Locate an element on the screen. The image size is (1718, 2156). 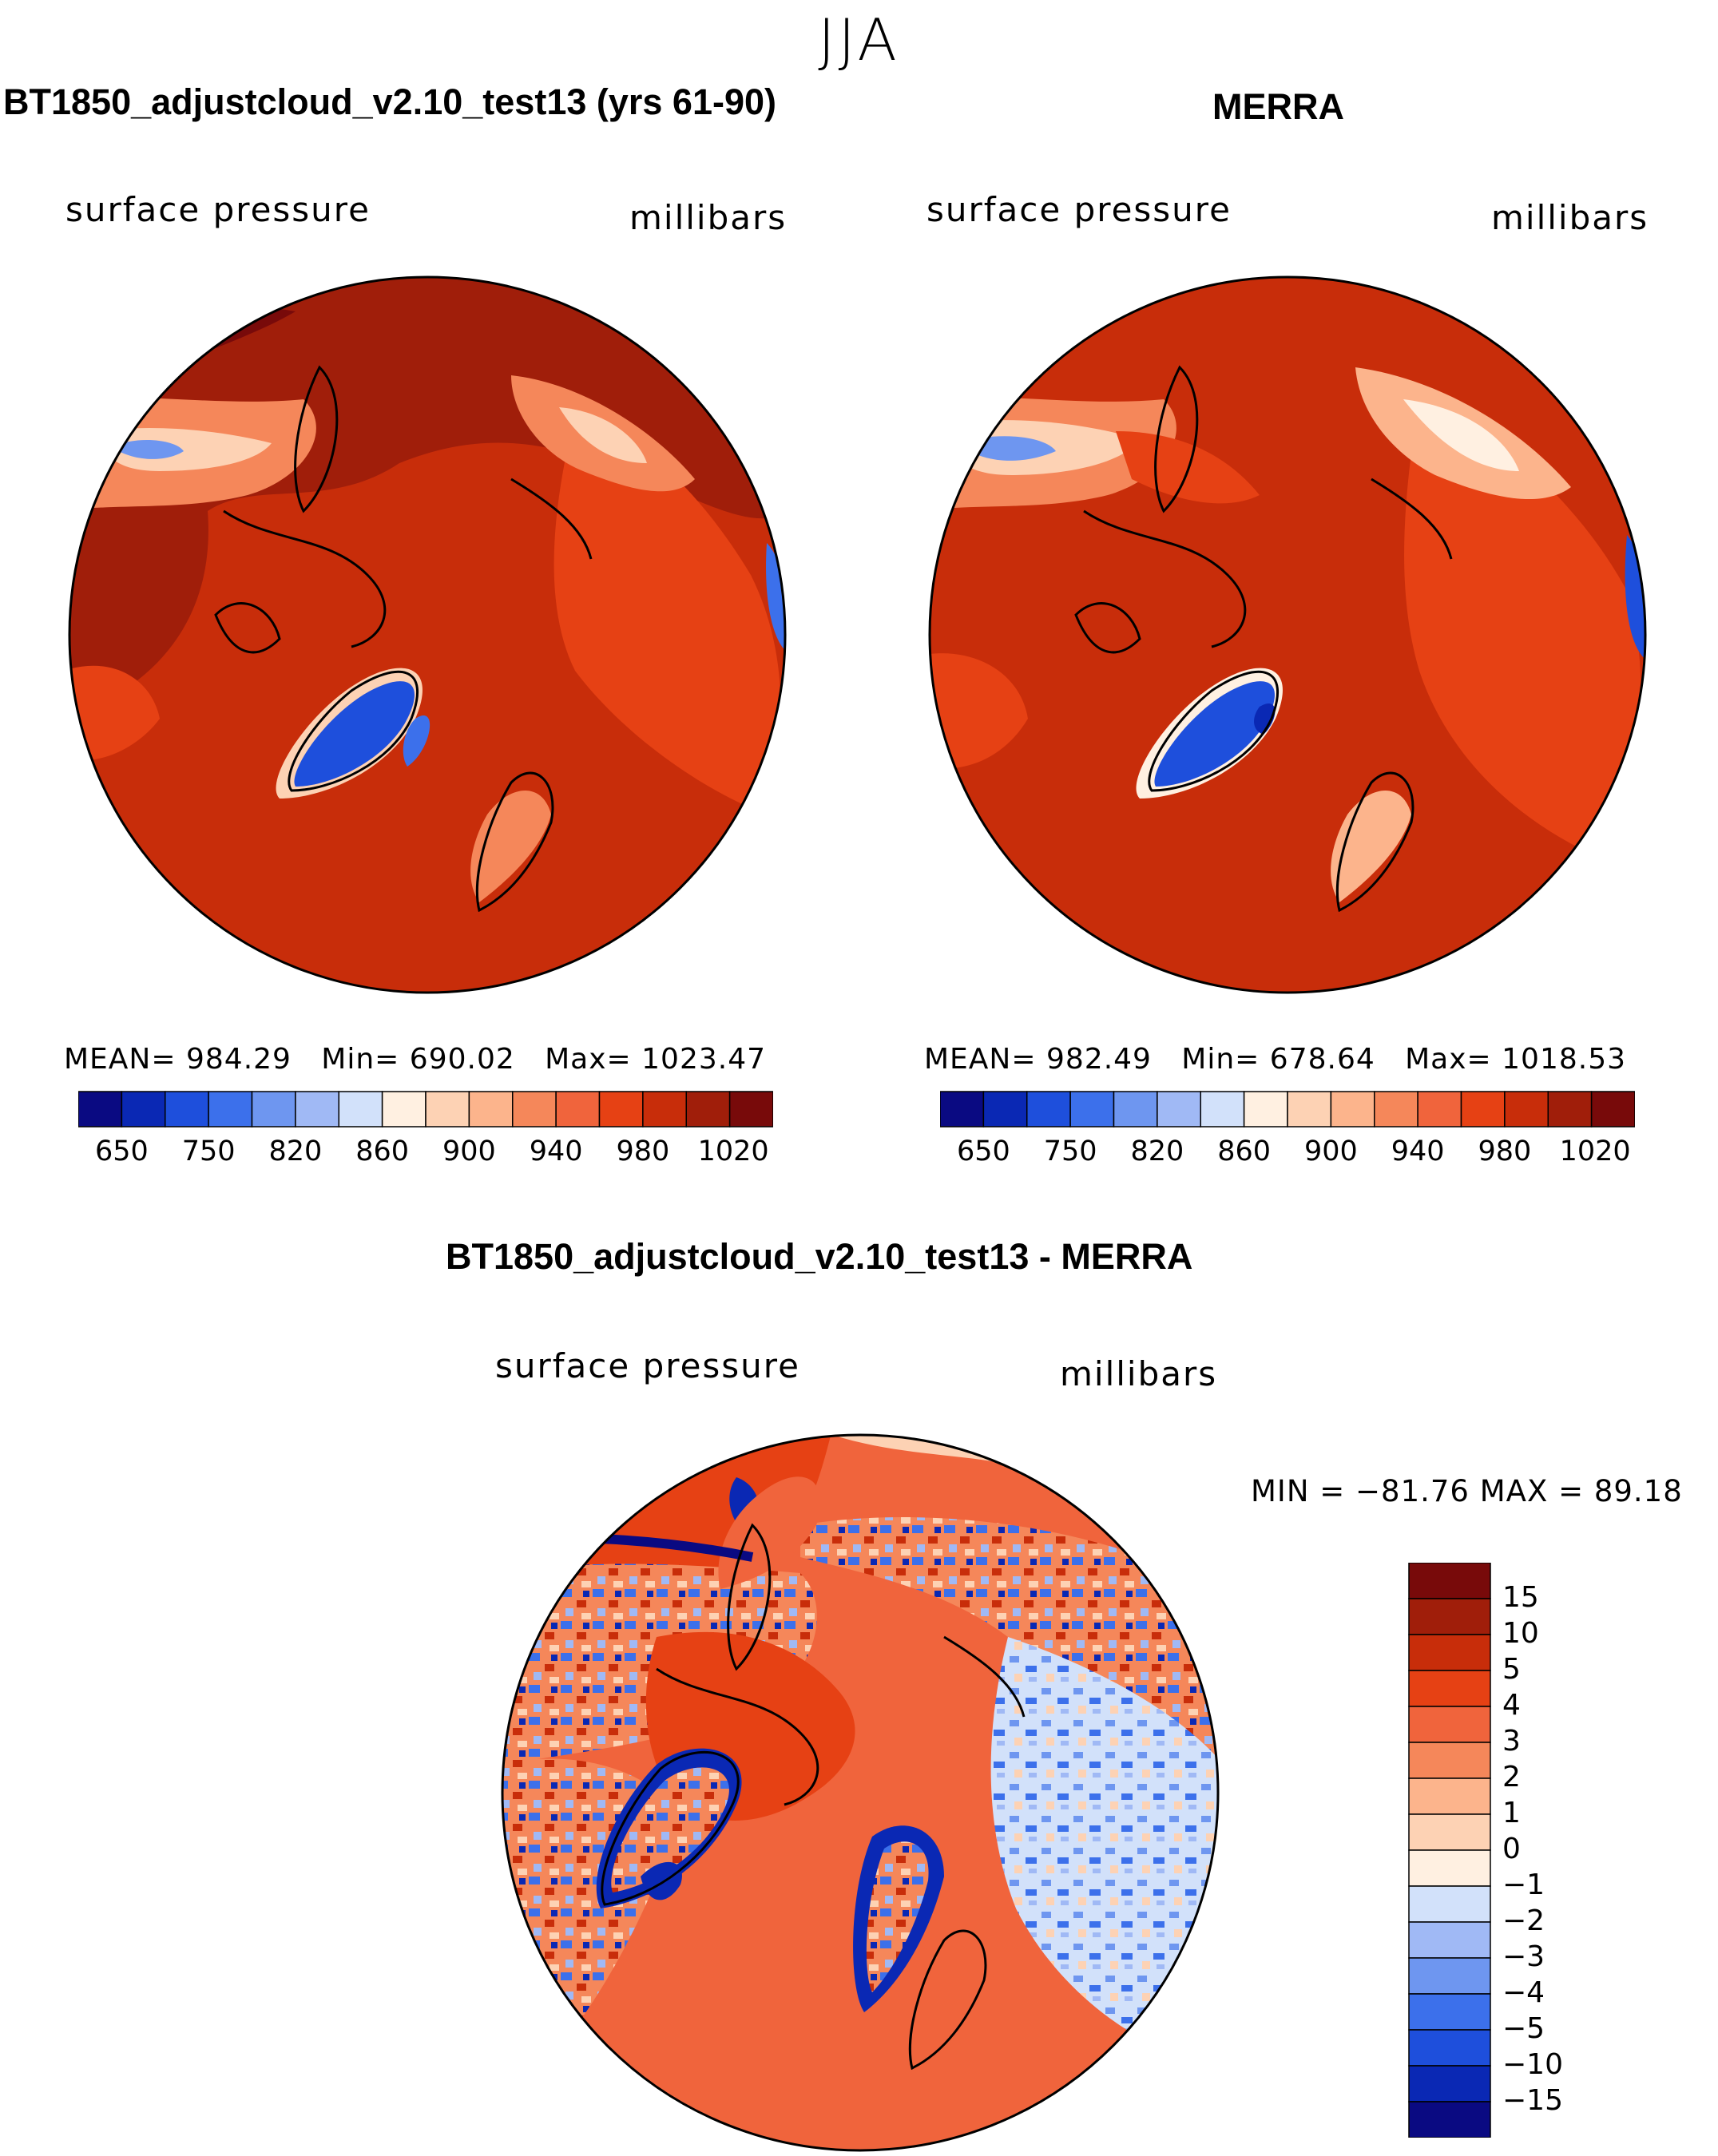
diff-variable: surface pressure is located at coordinates (648, 1365).